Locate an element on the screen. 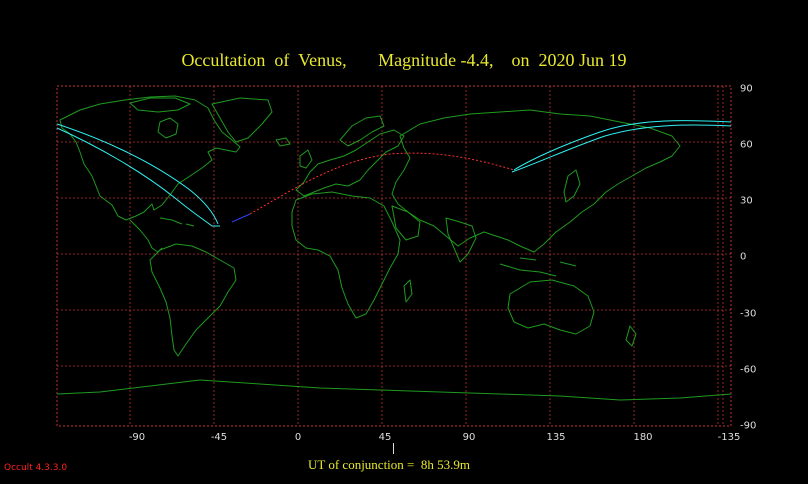 Image resolution: width=808 pixels, height=484 pixels. lon-tick-0: 0 is located at coordinates (298, 437).